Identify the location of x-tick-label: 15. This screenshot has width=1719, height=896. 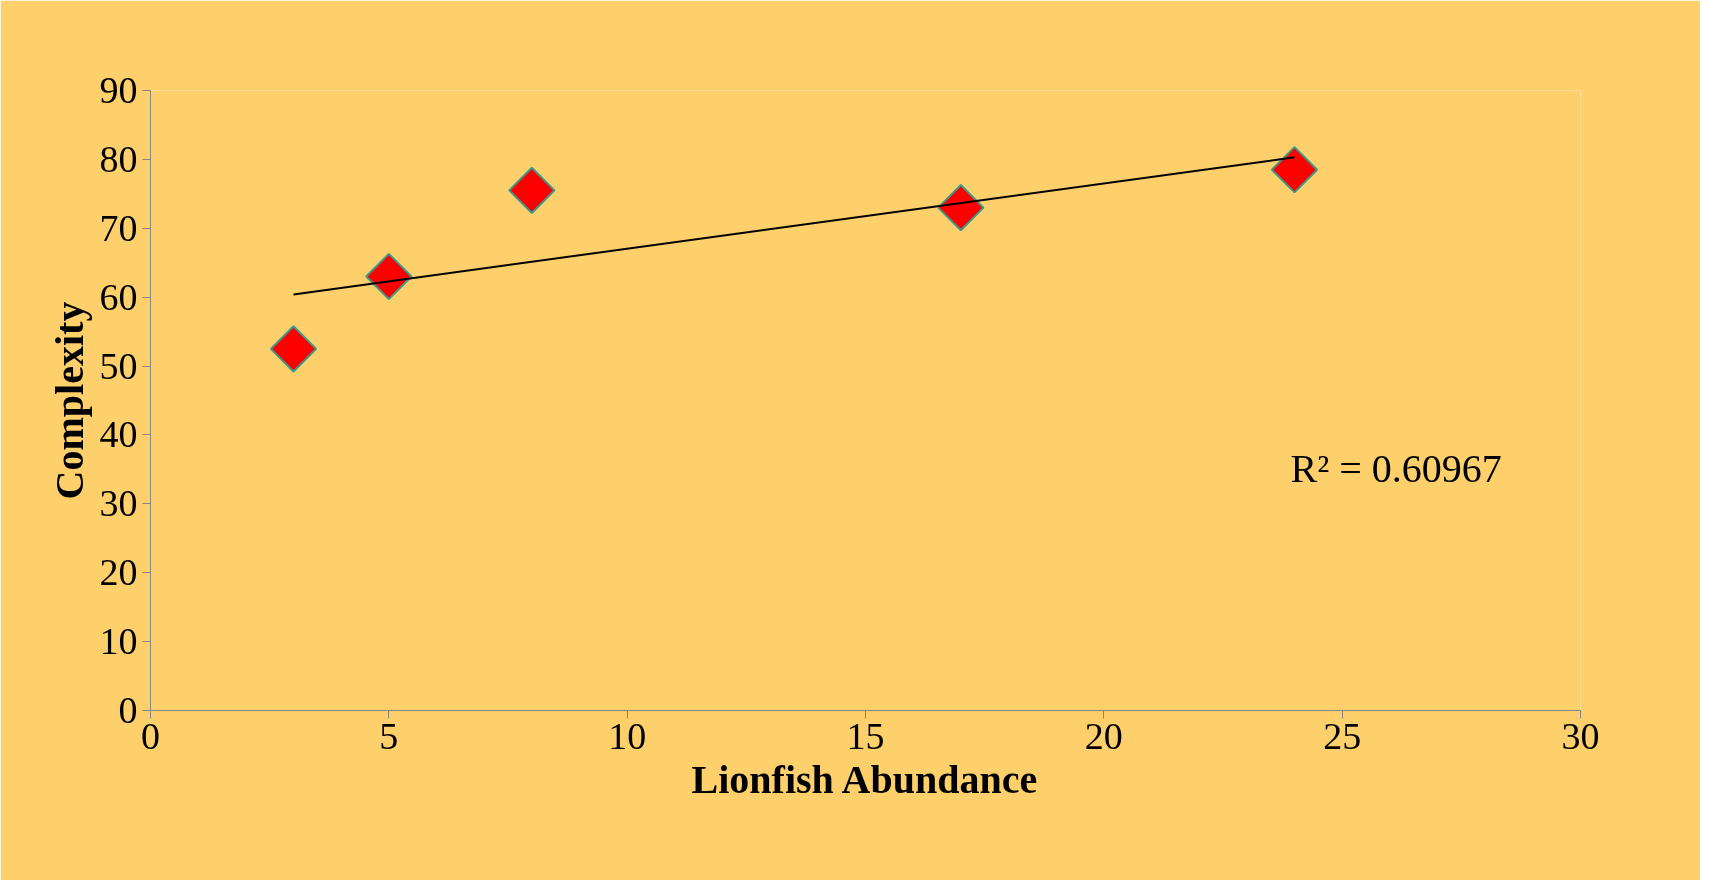
(865, 735).